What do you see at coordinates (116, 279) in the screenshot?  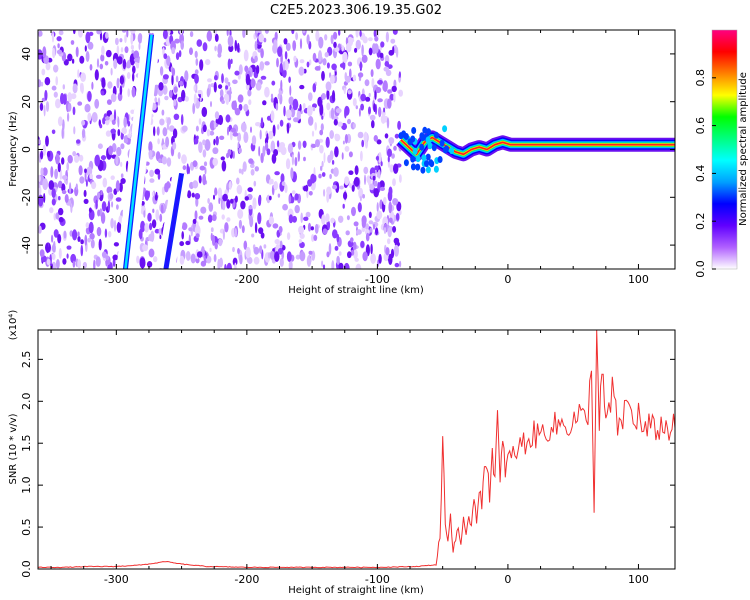 I see `spectrogram-x-tick-label: -300` at bounding box center [116, 279].